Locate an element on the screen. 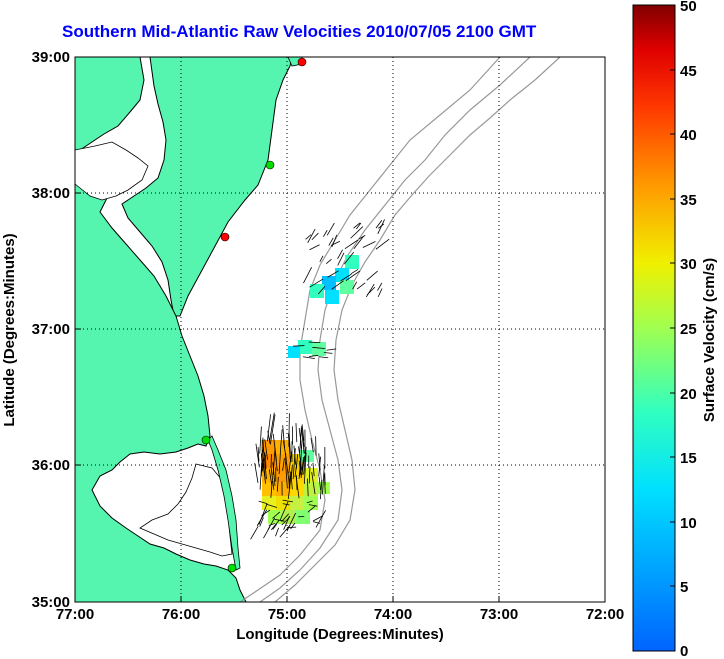  lon-tick-label: 75:00 is located at coordinates (287, 614).